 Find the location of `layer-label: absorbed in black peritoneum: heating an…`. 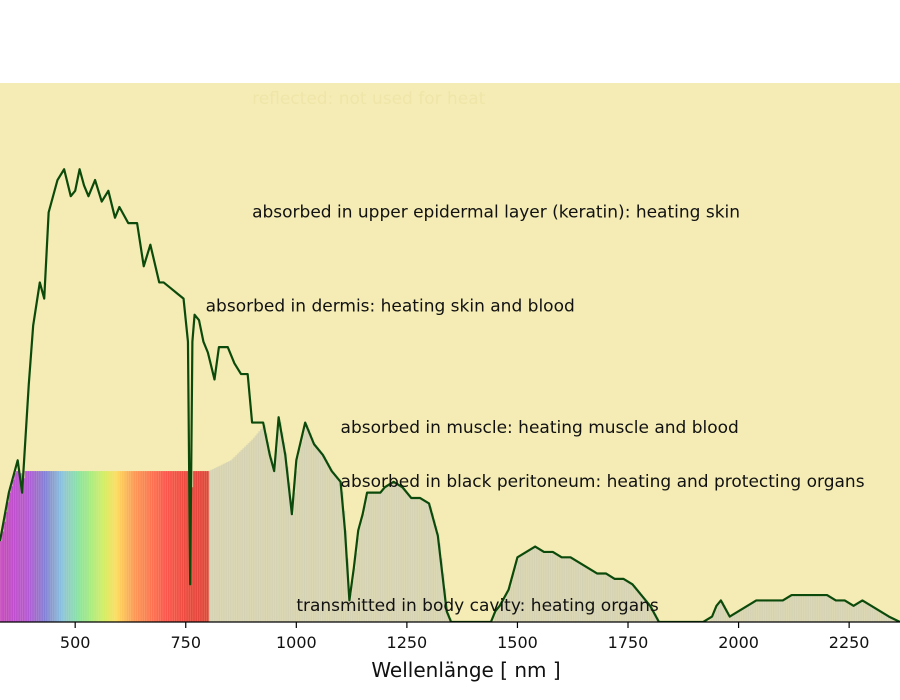

layer-label: absorbed in black peritoneum: heating an… is located at coordinates (603, 482).